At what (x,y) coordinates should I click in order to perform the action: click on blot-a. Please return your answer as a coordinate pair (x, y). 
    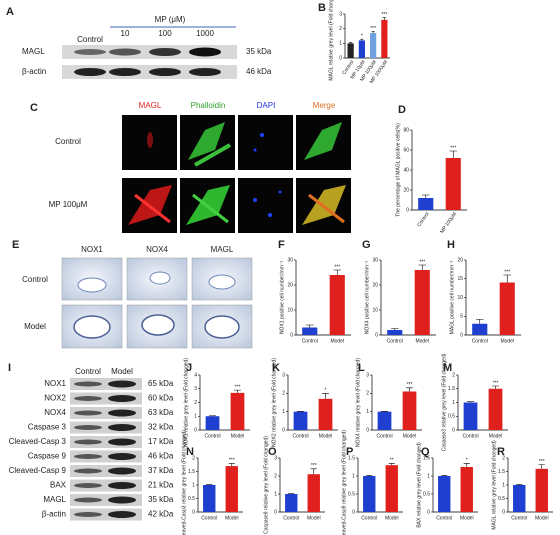
    Looking at the image, I should click on (149, 52).